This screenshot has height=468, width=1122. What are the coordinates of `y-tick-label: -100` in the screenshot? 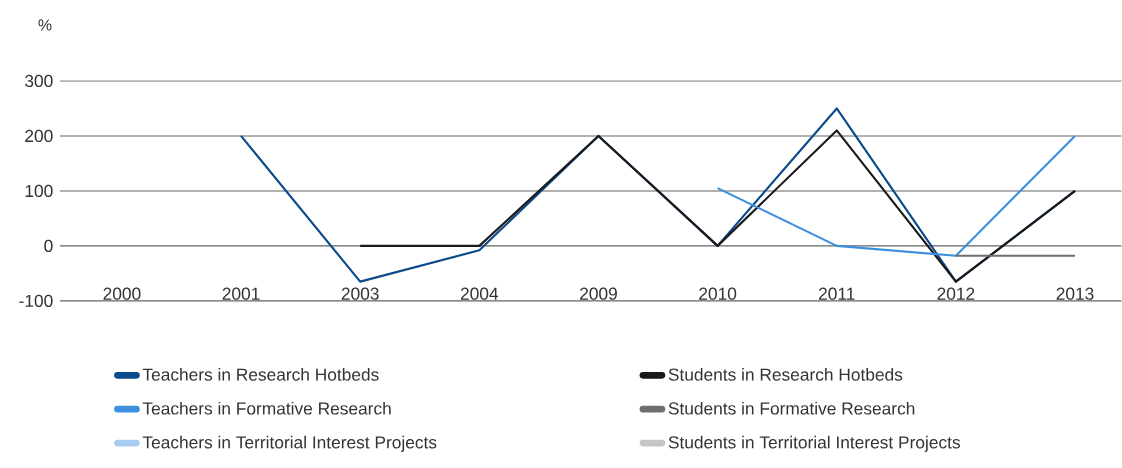 It's located at (36, 301).